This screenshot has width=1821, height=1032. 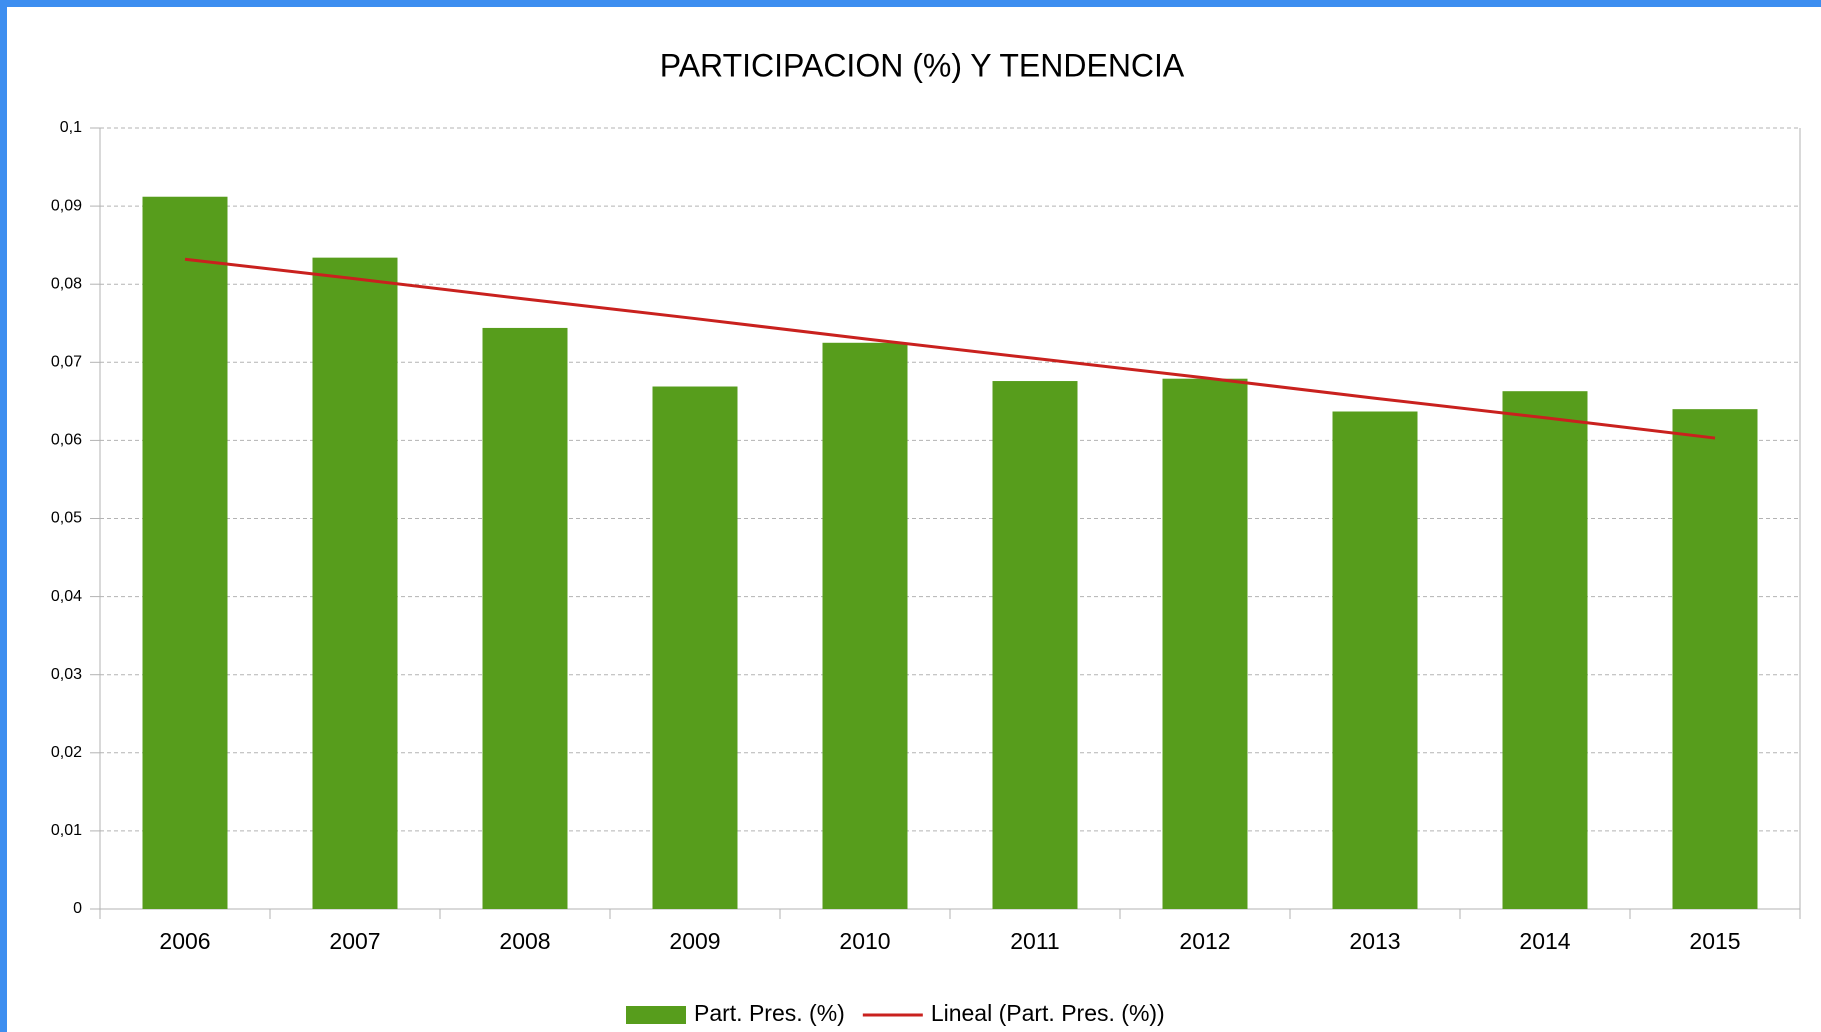 I want to click on y-tick-label: 0, so click(x=77, y=908).